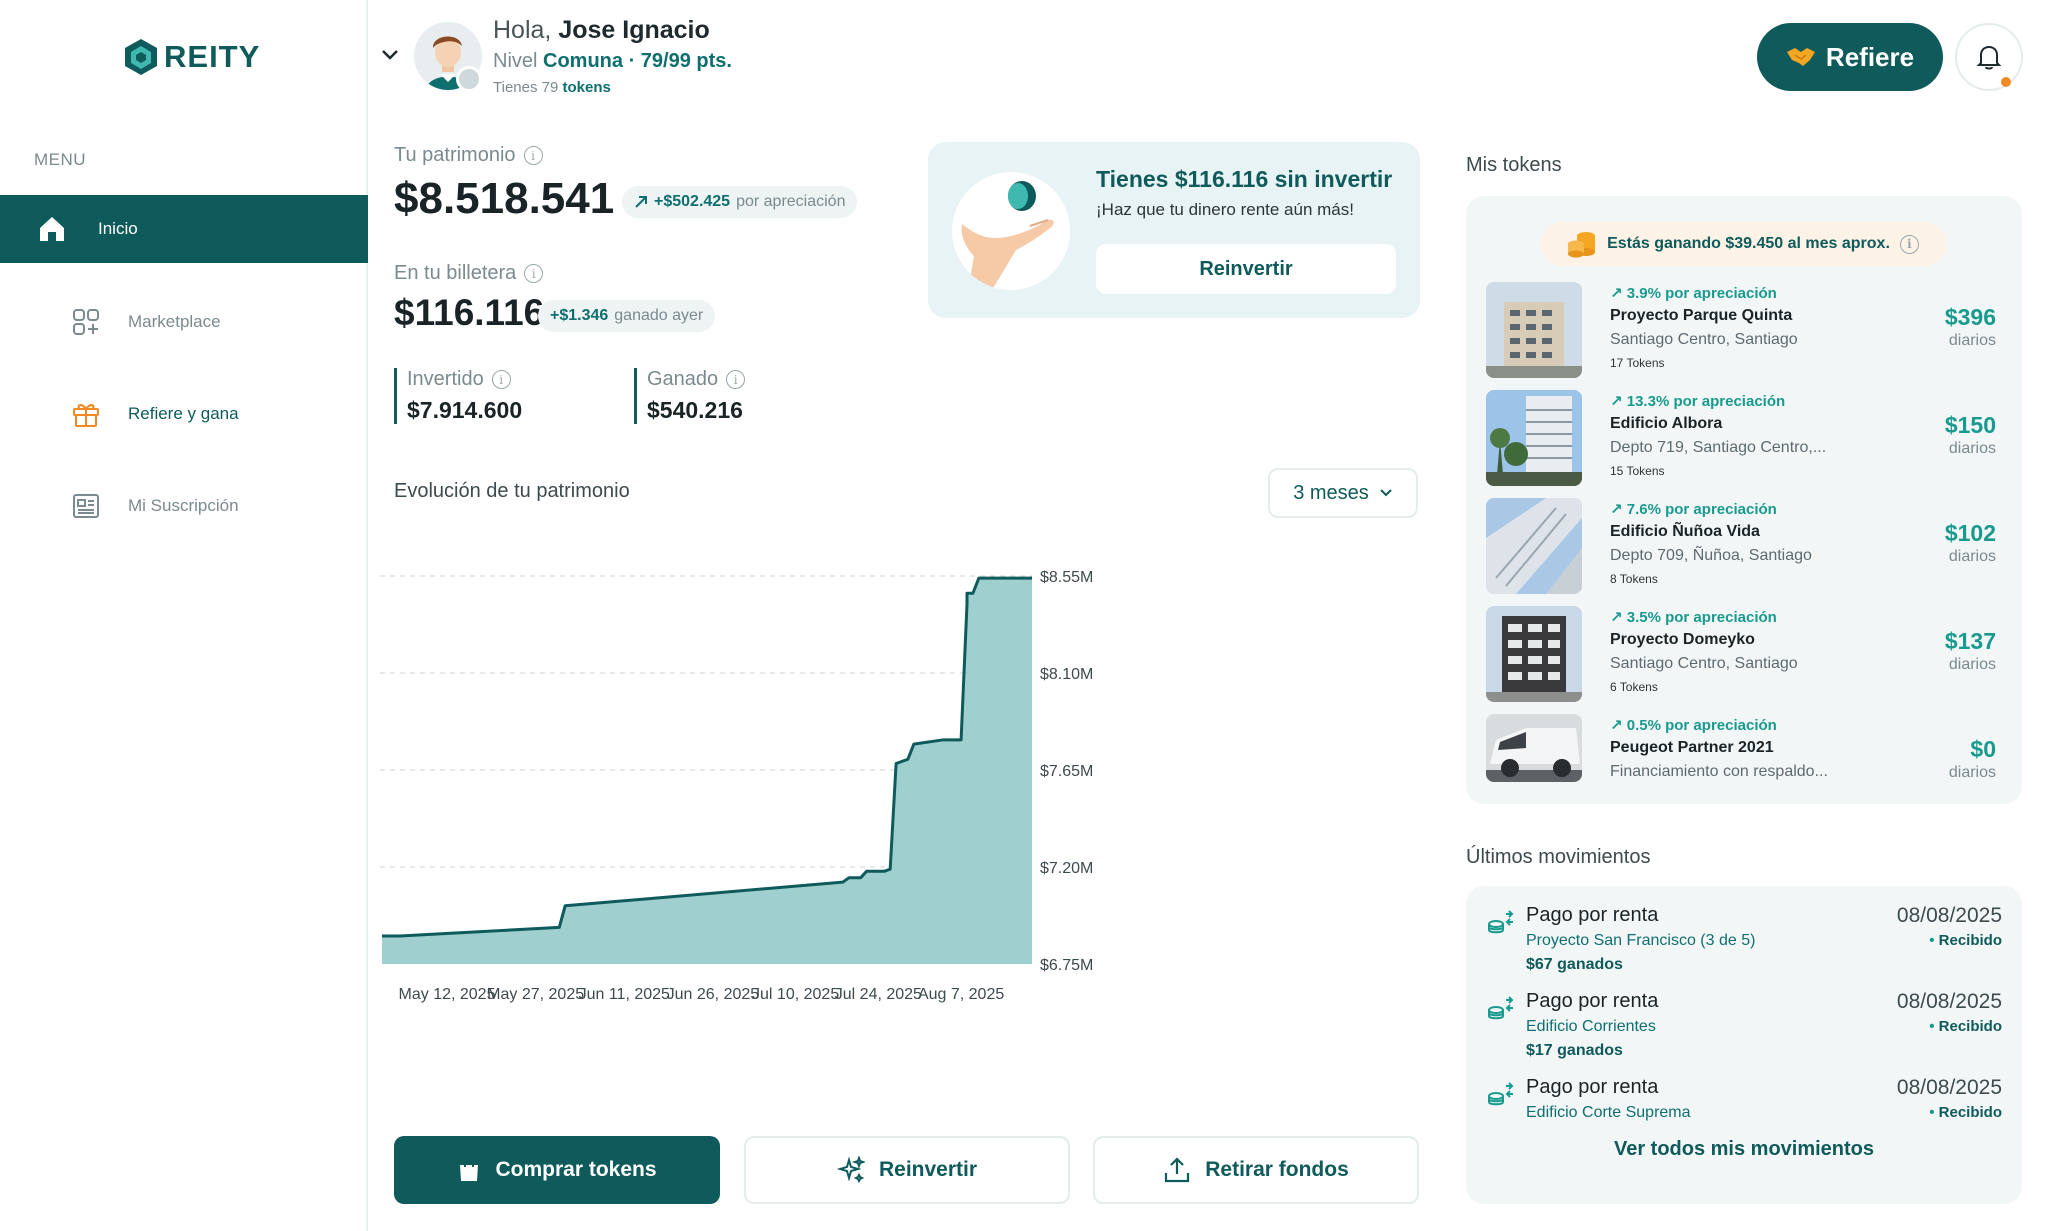  What do you see at coordinates (1244, 179) in the screenshot?
I see `reinvest-title: Tienes $116.116 sin invertir` at bounding box center [1244, 179].